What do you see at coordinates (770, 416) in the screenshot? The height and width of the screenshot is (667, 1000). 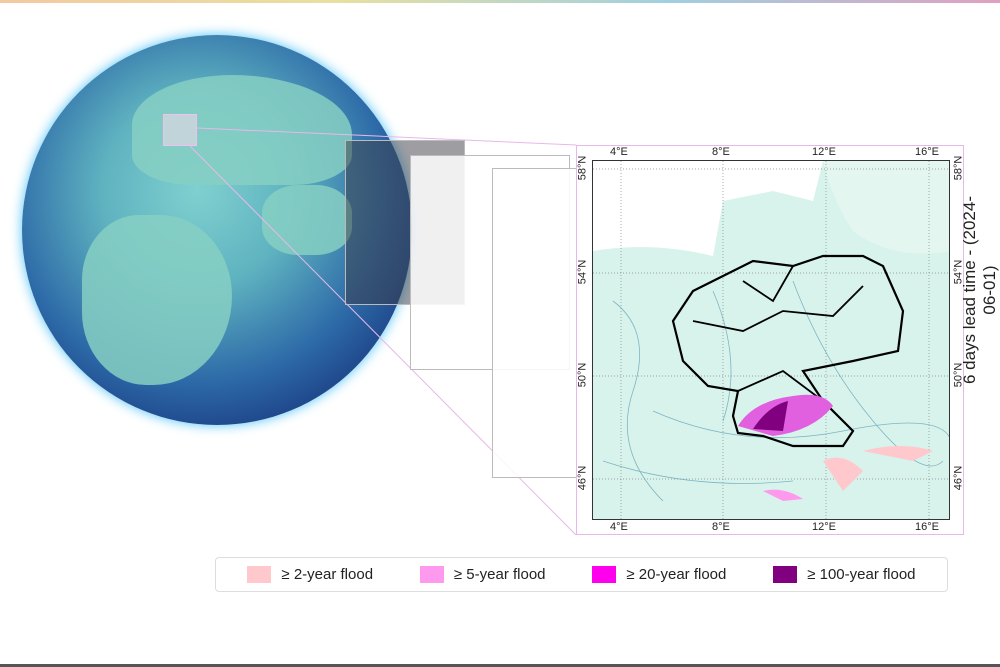 I see `flood-100yr-area` at bounding box center [770, 416].